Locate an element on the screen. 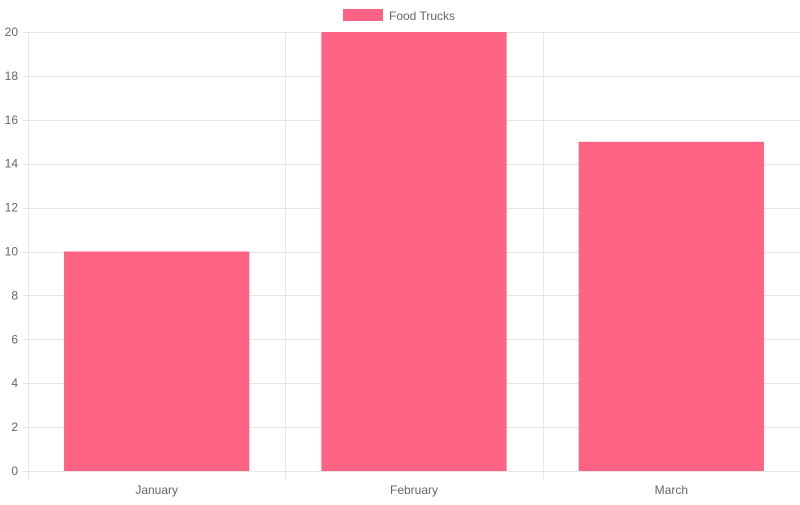  legend: Food Trucks is located at coordinates (399, 16).